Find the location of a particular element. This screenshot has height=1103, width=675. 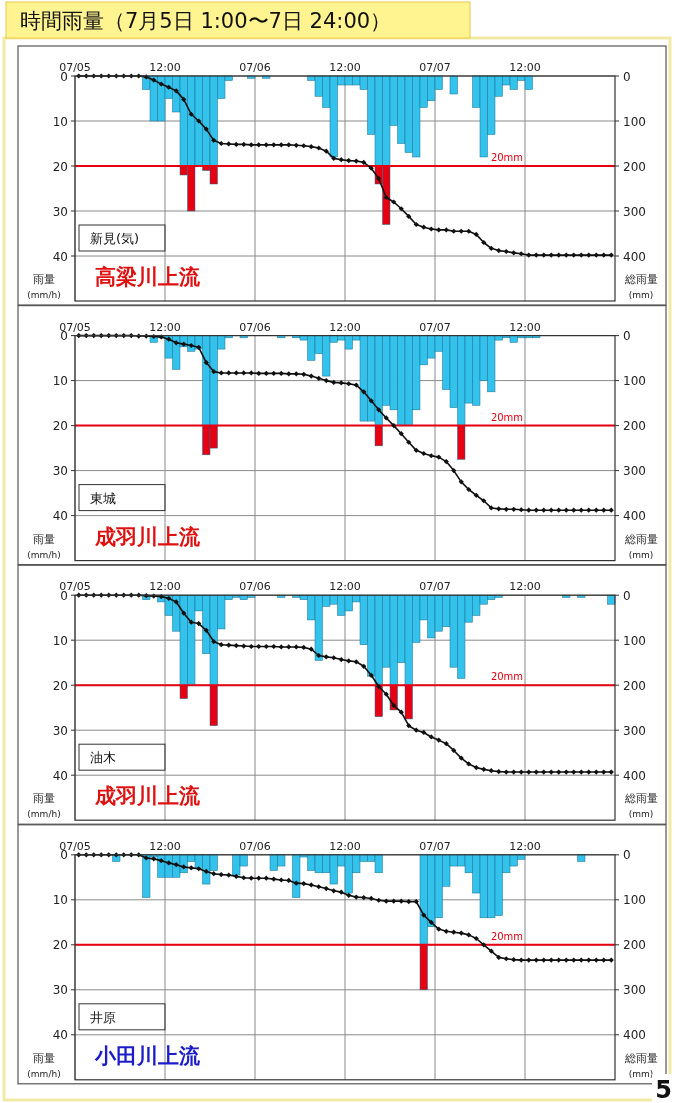

annotation: 井原 is located at coordinates (103, 1017).